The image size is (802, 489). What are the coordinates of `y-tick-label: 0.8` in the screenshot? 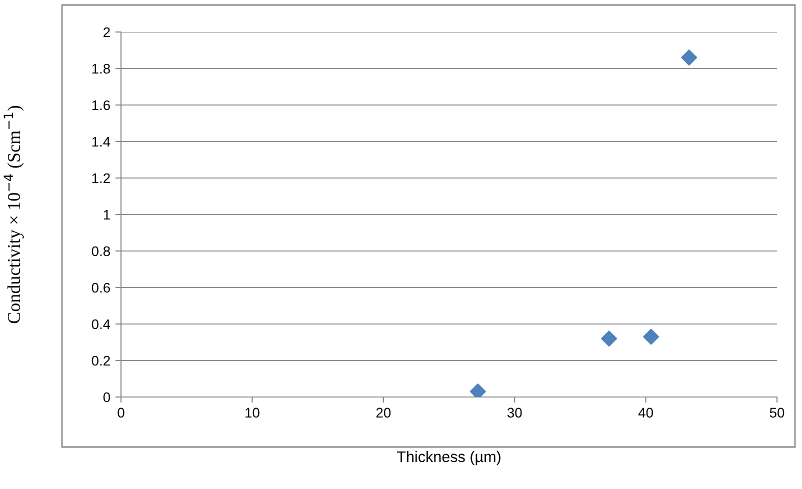 It's located at (101, 251).